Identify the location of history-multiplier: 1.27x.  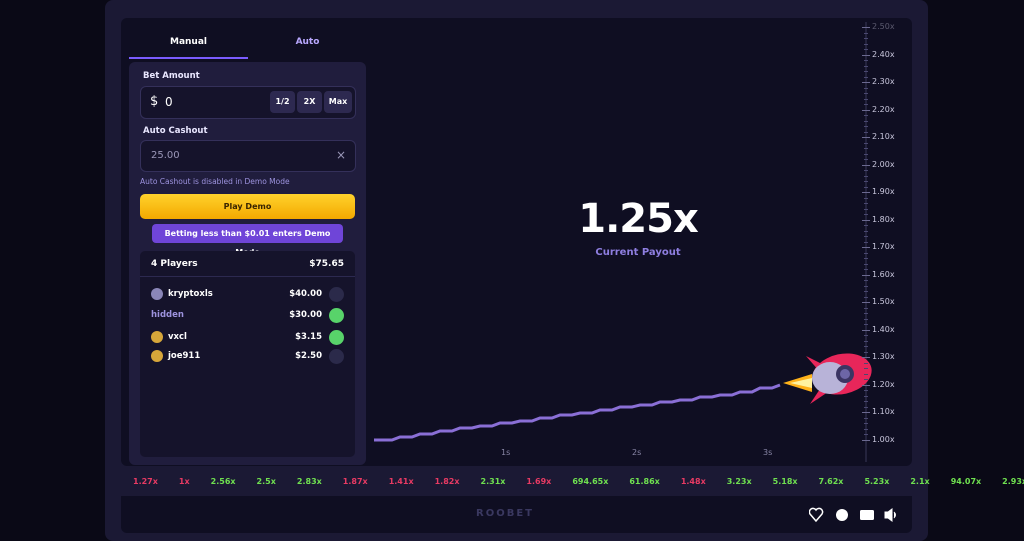
(145, 481).